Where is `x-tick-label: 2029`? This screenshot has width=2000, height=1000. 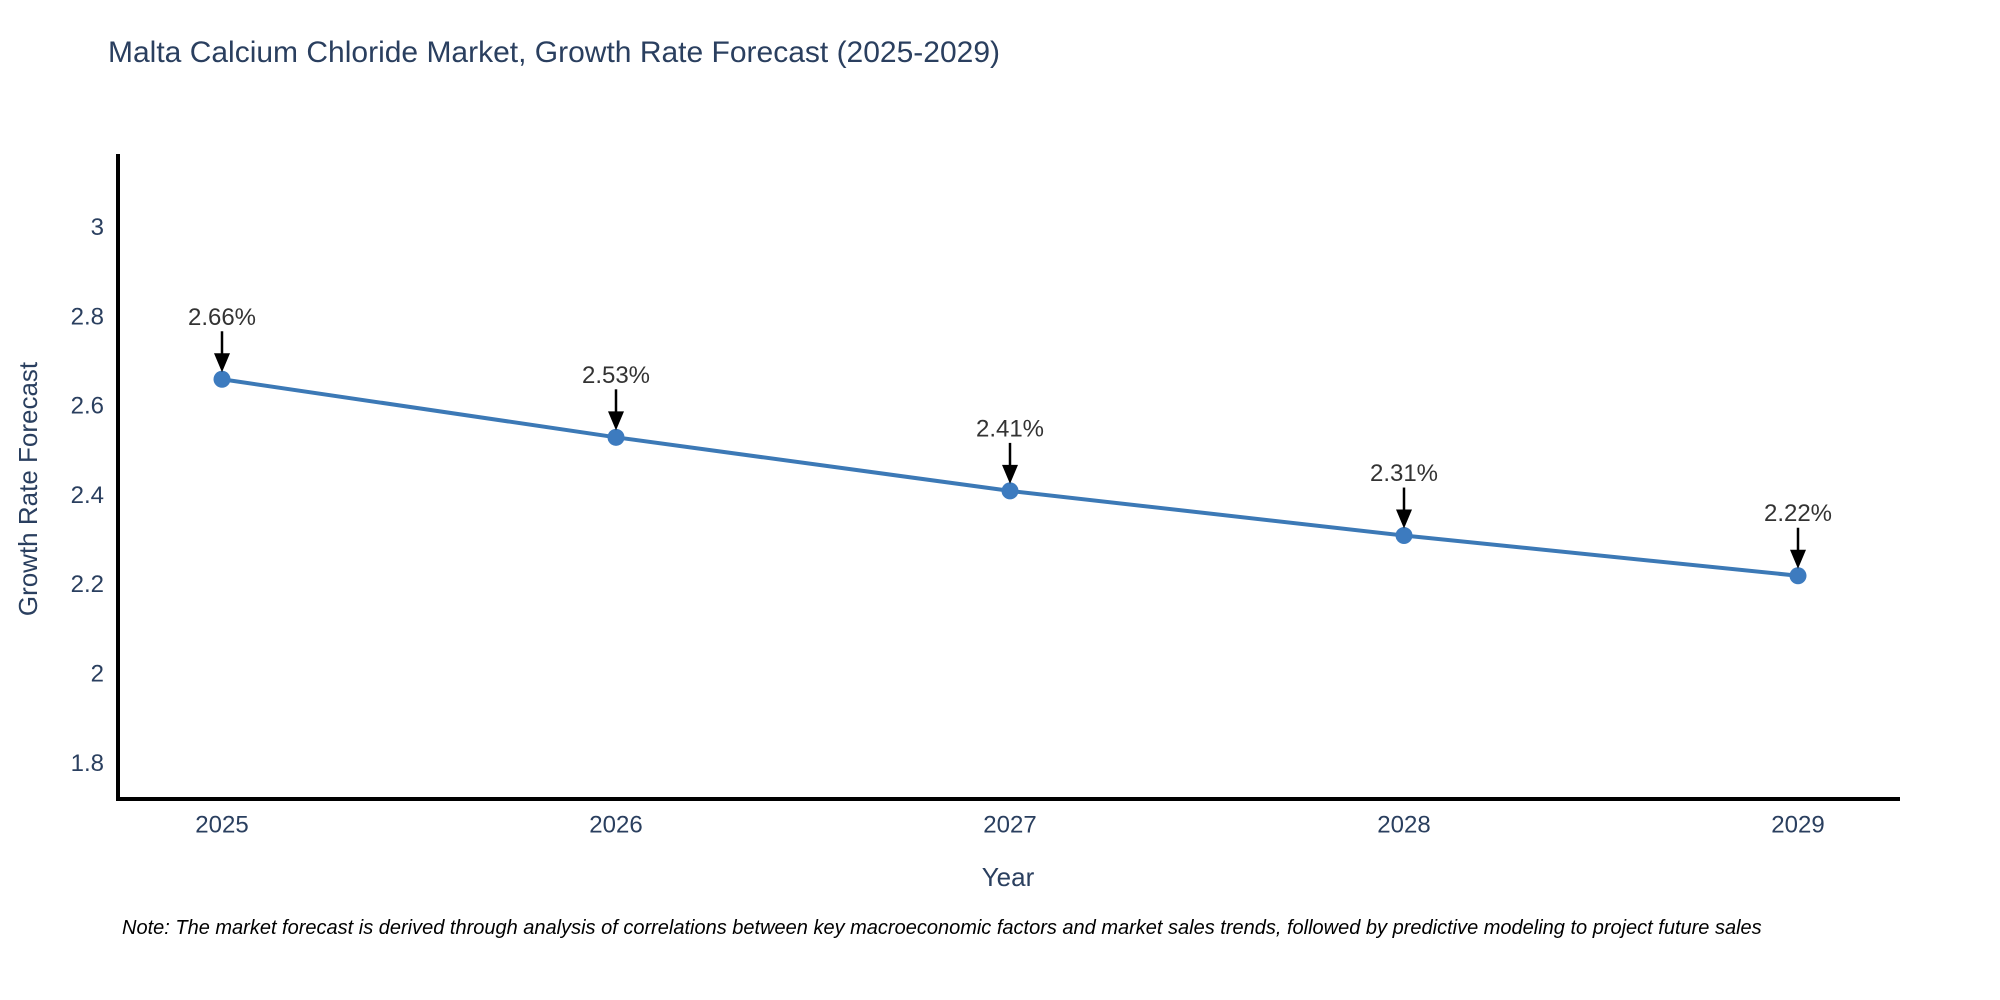 x-tick-label: 2029 is located at coordinates (1797, 825).